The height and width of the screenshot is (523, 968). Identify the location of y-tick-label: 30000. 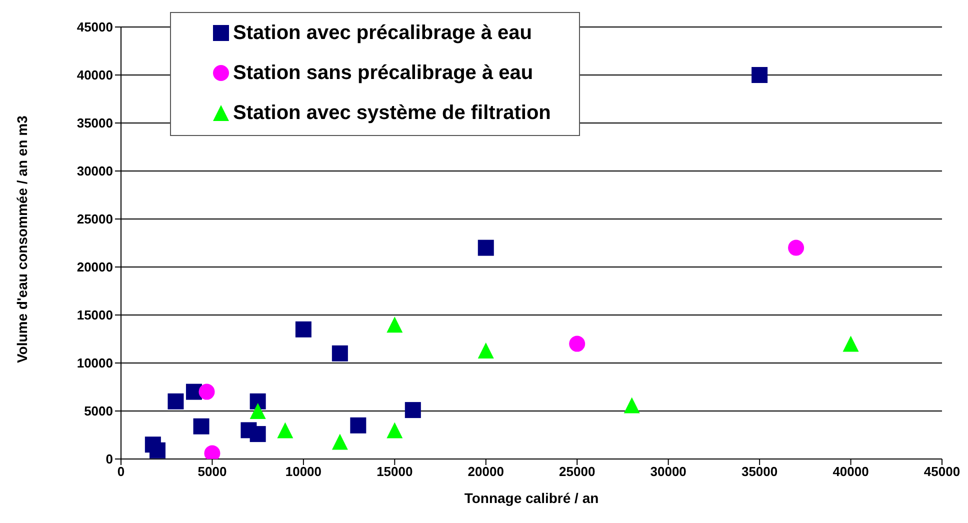
(94, 171).